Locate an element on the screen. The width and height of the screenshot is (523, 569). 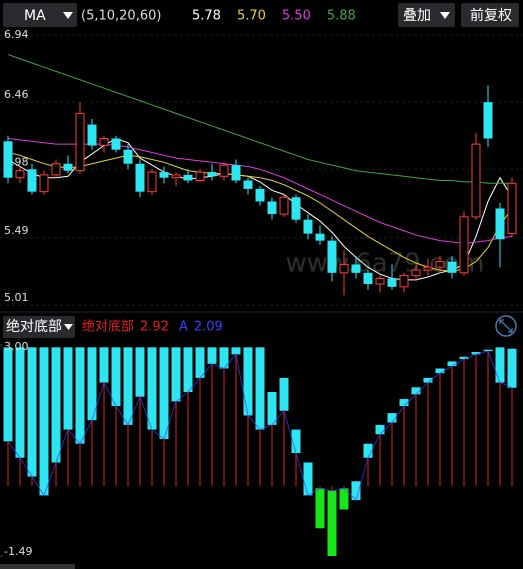
legend-value: 2.09 is located at coordinates (208, 327).